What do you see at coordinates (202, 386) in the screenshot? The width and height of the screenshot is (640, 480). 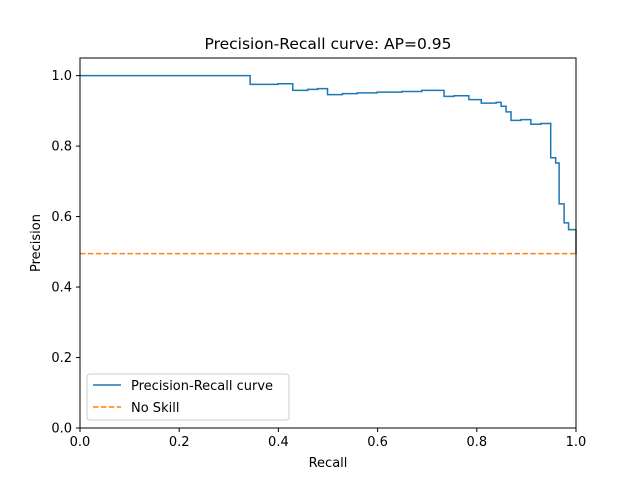 I see `legend-label-pr-curve: Precision-Recall curve` at bounding box center [202, 386].